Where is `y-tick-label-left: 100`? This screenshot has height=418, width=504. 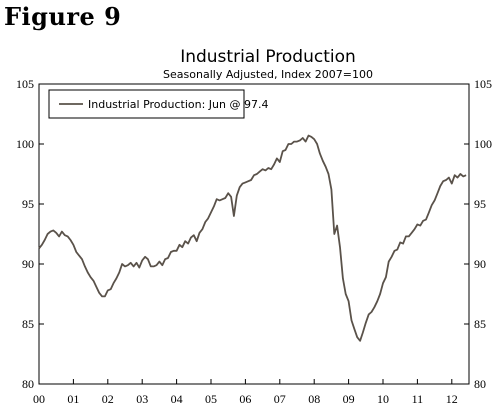
y-tick-label-left: 100 is located at coordinates (25, 144).